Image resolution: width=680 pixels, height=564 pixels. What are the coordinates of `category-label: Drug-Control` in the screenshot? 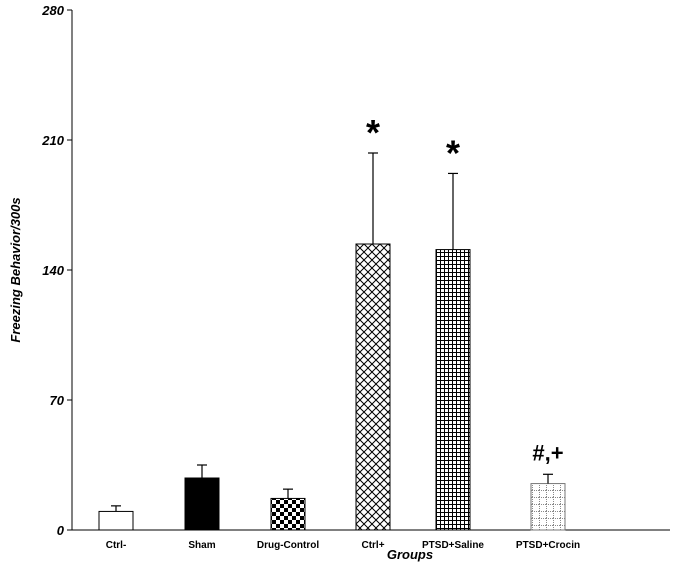 It's located at (288, 545).